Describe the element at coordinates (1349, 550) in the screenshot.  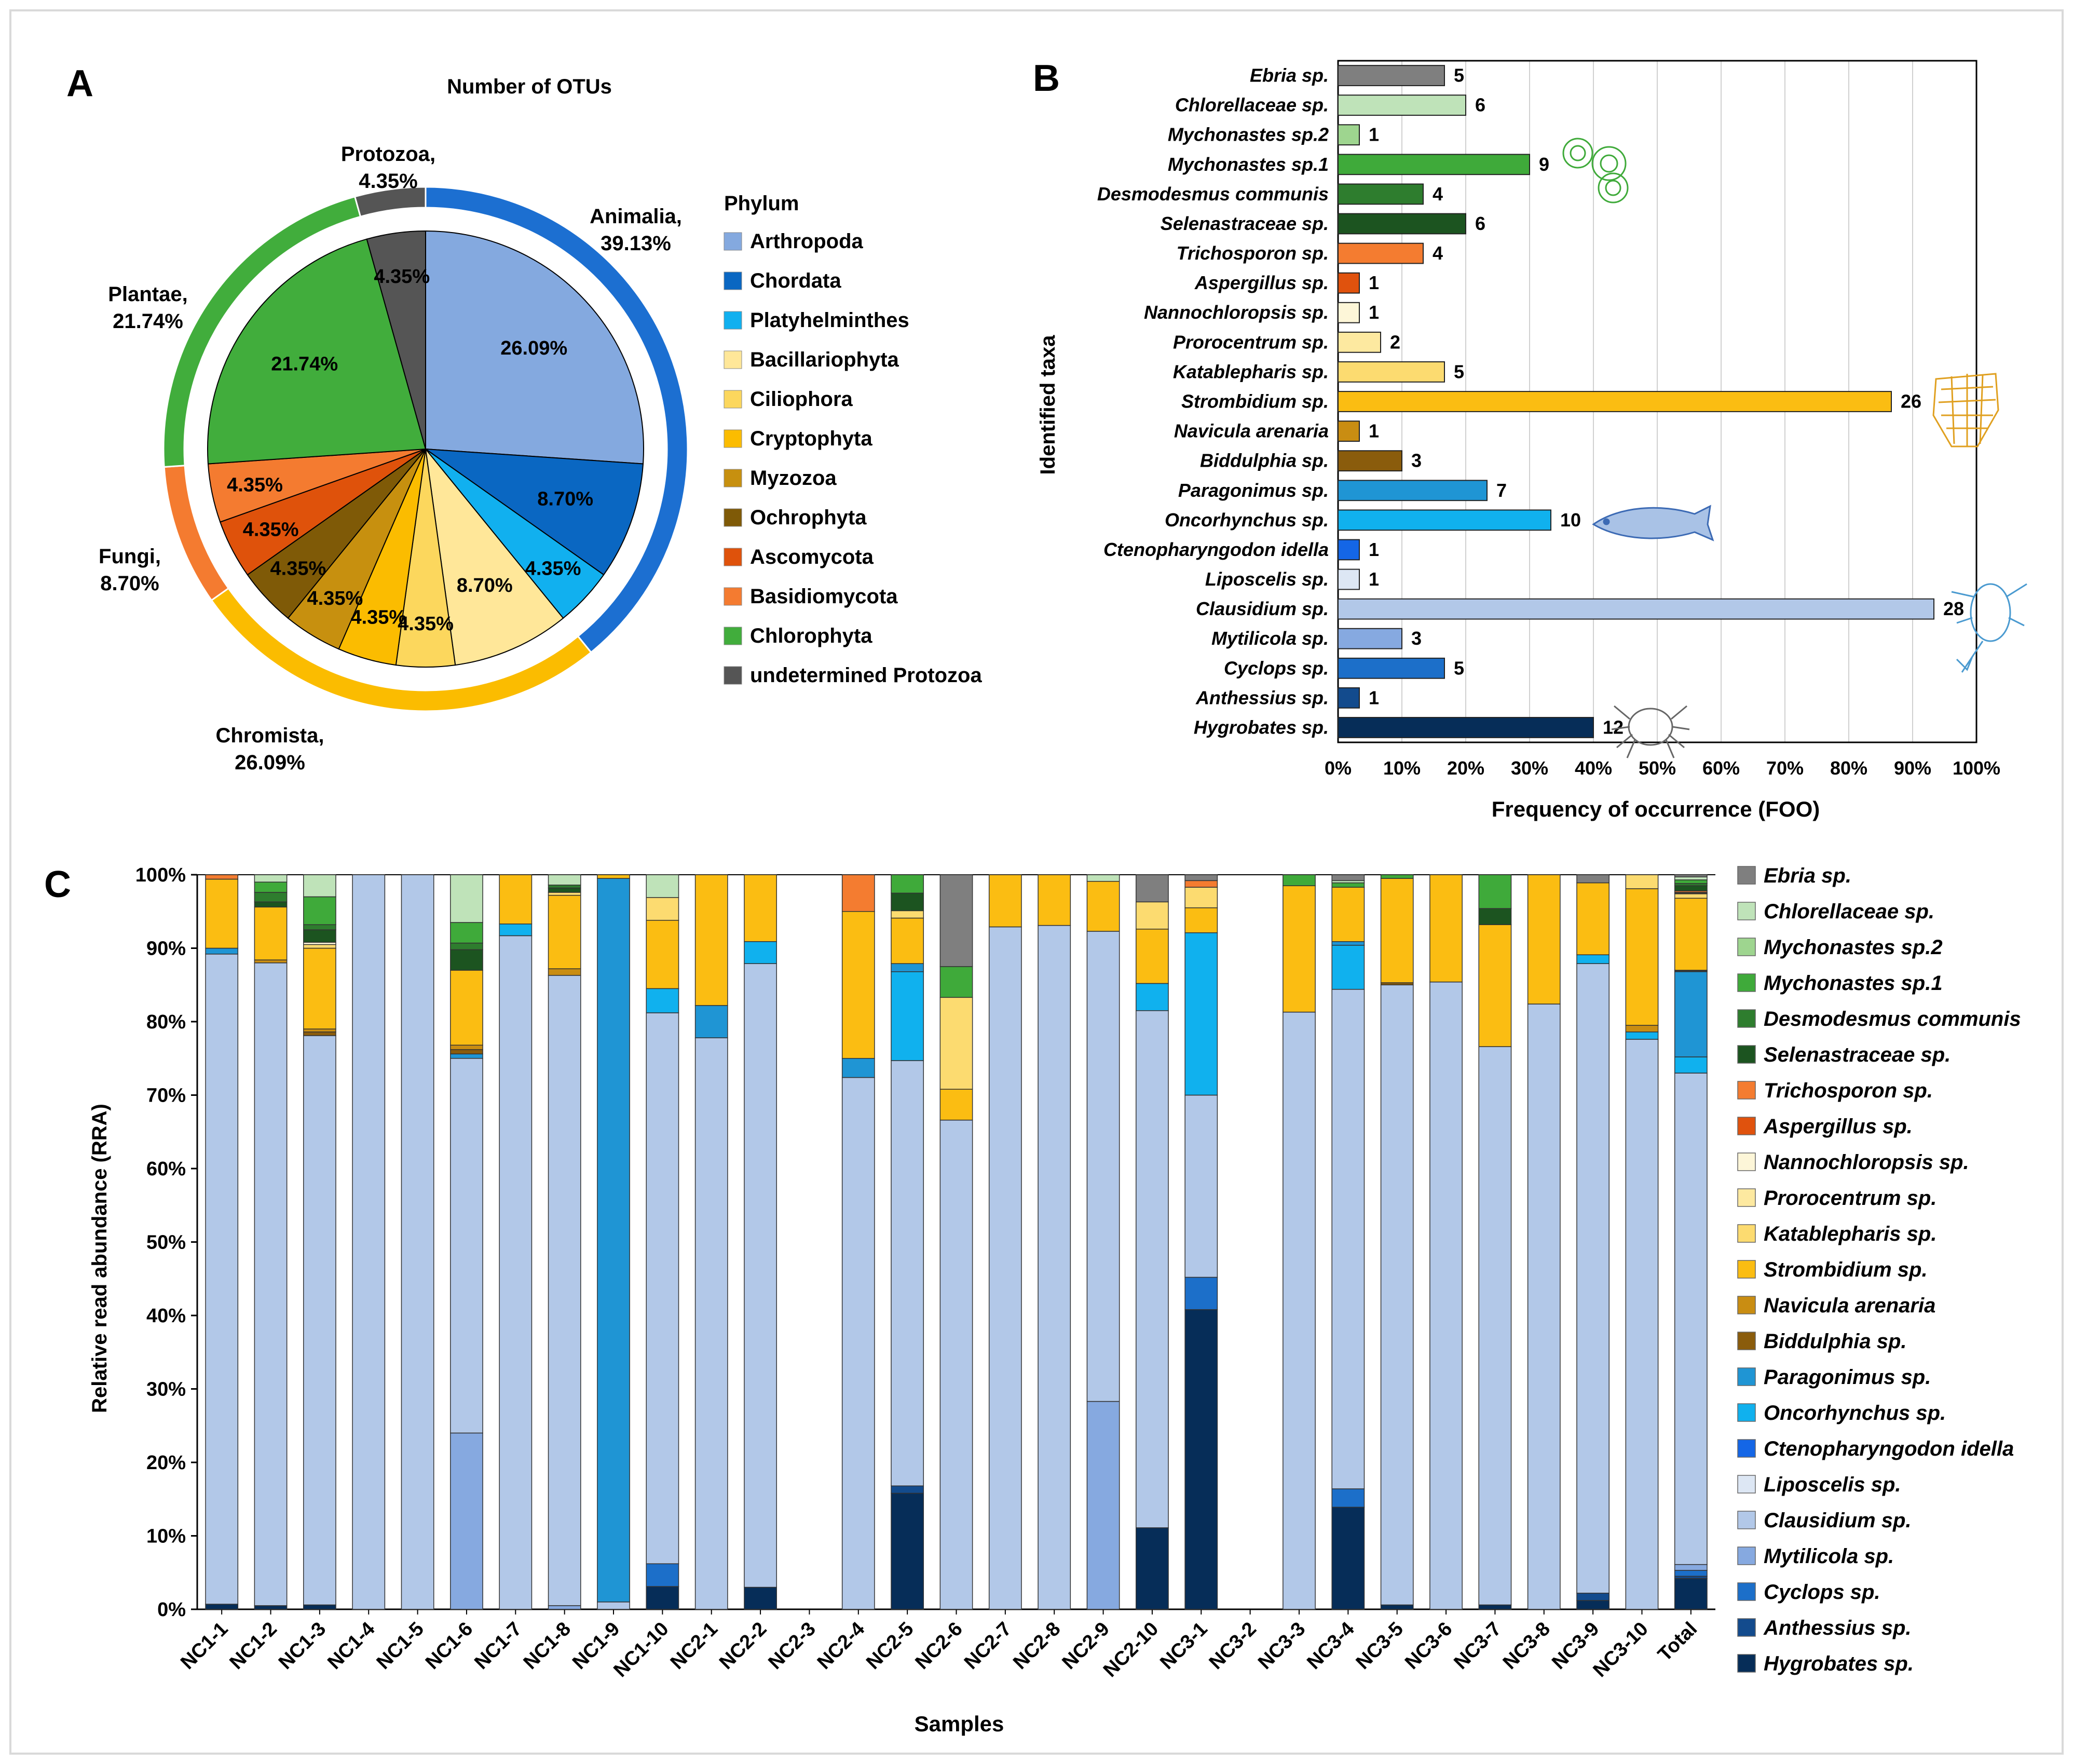
I see `frequency-bar-ctenopharyngodon-idella` at that location.